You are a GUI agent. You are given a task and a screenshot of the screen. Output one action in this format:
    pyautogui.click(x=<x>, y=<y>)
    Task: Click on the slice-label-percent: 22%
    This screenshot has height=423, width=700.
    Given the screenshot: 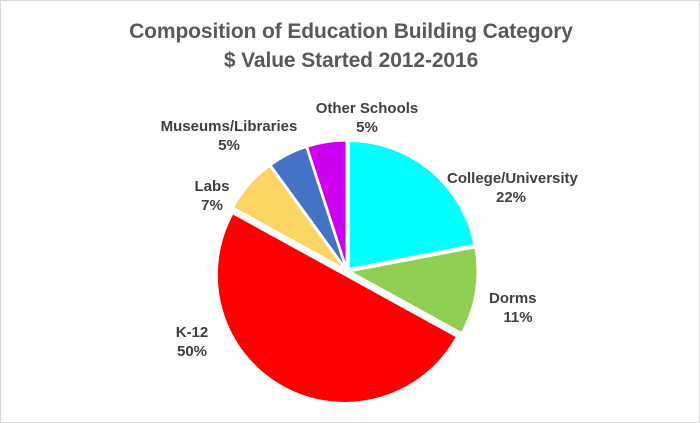 What is the action you would take?
    pyautogui.click(x=511, y=197)
    